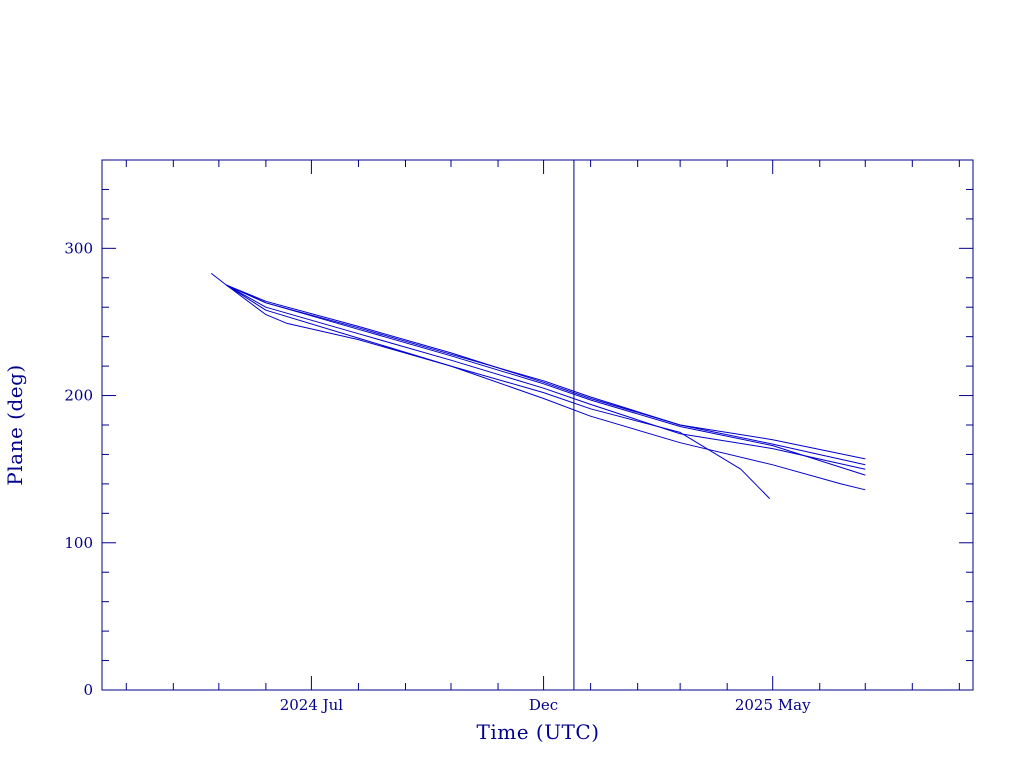 This screenshot has height=768, width=1024. I want to click on y-tick-label: 0, so click(88, 690).